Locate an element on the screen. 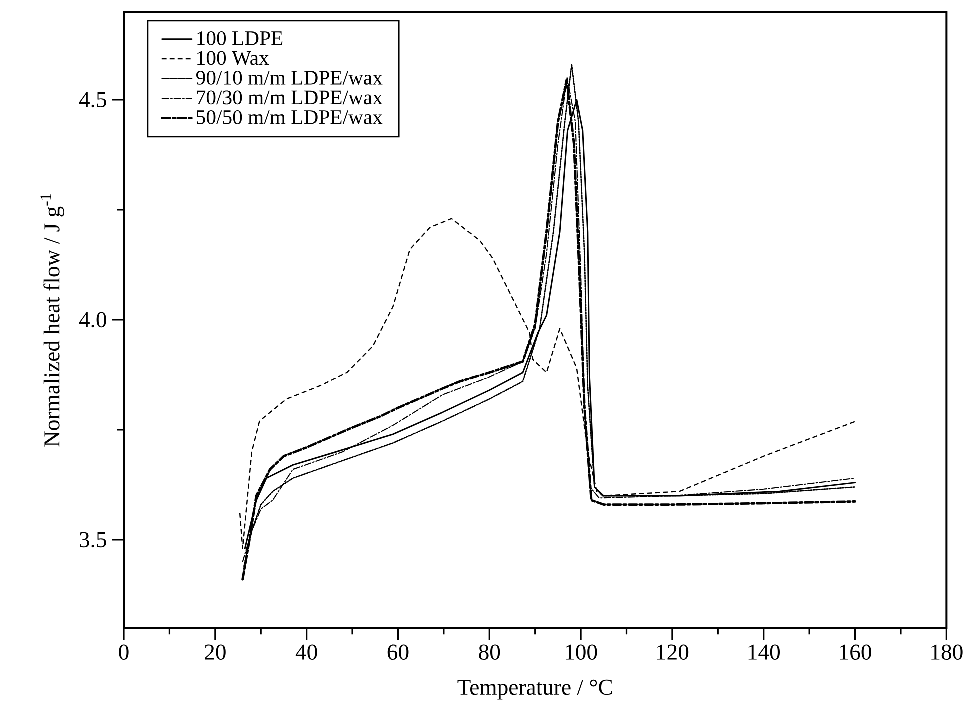 The height and width of the screenshot is (724, 969). legend-label: 70/30 m/m LDPE/wax is located at coordinates (290, 97).